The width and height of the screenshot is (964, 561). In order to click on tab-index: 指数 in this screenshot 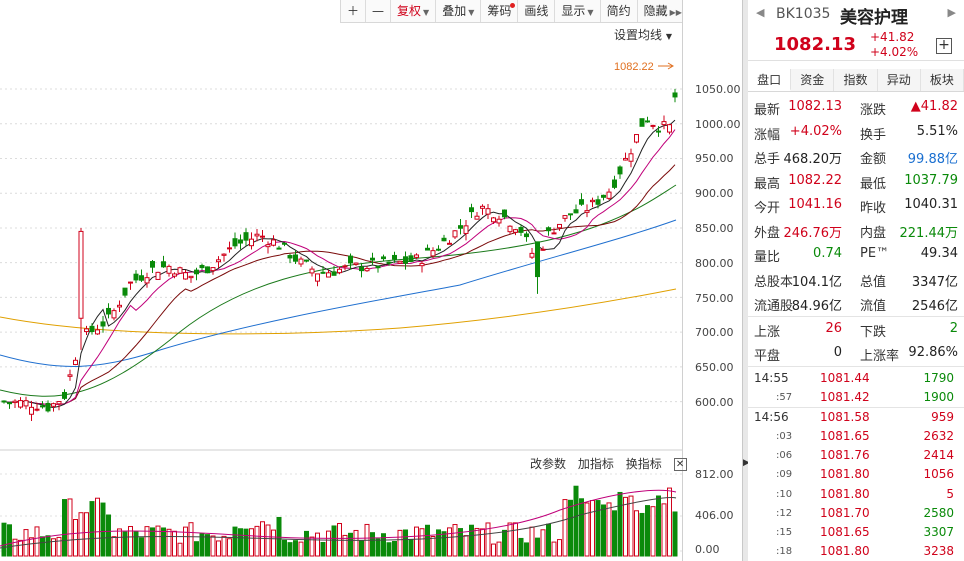, I will do `click(856, 80)`.